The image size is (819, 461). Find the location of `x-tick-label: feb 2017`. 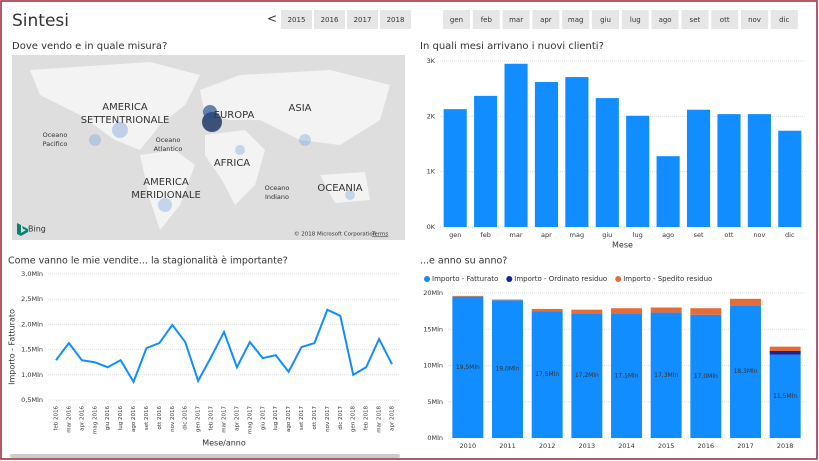

x-tick-label: feb 2017 is located at coordinates (212, 418).